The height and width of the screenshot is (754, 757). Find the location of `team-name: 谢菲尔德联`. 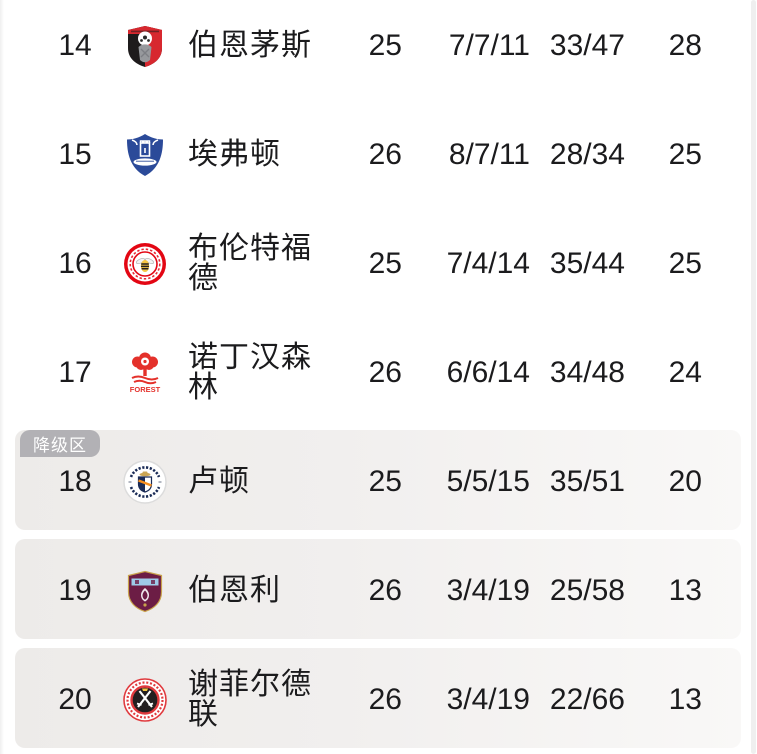

team-name: 谢菲尔德联 is located at coordinates (250, 699).